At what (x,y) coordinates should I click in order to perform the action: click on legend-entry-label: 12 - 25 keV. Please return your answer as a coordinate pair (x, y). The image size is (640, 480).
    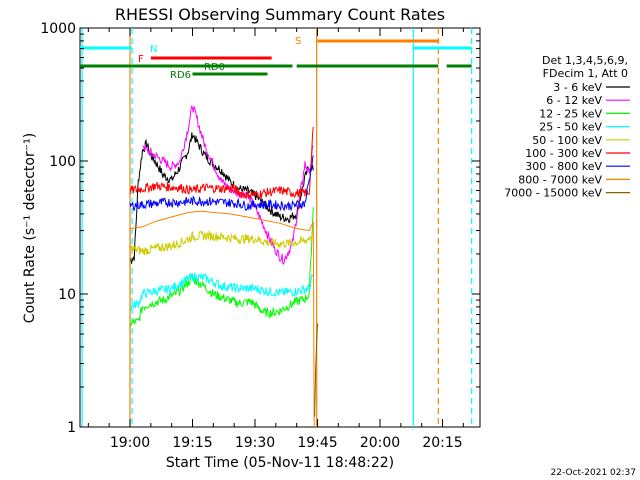
    Looking at the image, I should click on (570, 113).